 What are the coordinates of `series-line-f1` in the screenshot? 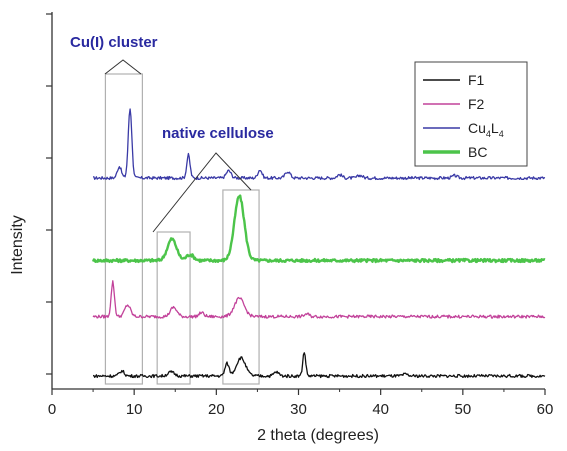 It's located at (319, 365).